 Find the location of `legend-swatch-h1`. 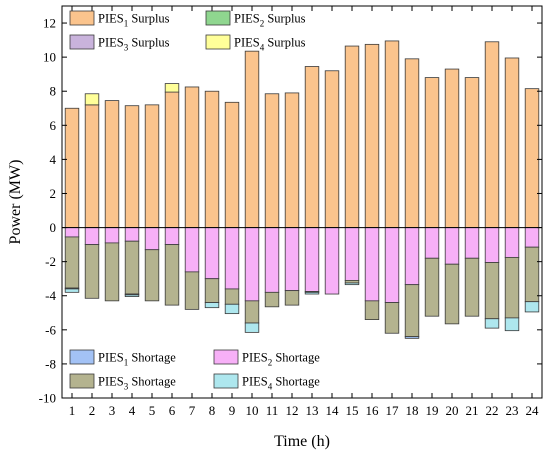

legend-swatch-h1 is located at coordinates (82, 357).